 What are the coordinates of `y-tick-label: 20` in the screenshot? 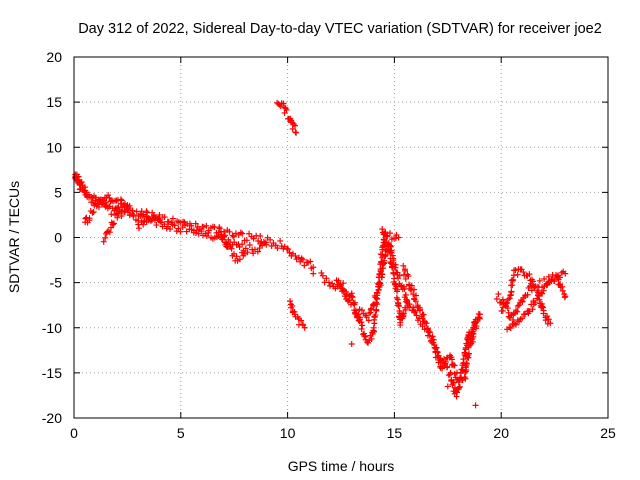 It's located at (54, 57).